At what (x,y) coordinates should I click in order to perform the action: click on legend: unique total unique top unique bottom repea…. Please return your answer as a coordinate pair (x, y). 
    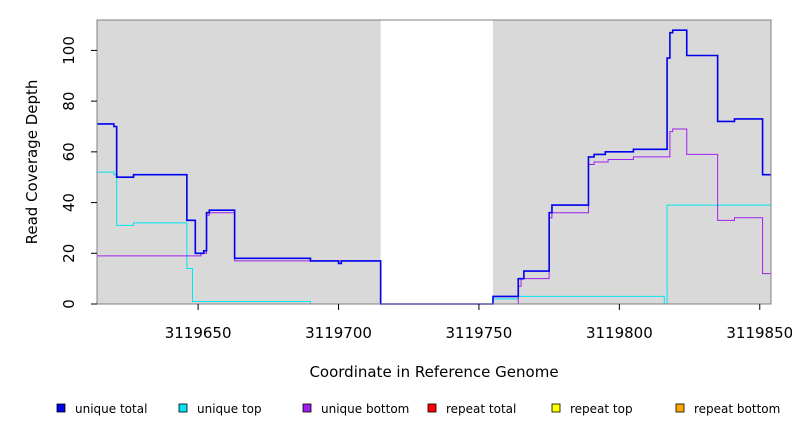
    Looking at the image, I should click on (418, 409).